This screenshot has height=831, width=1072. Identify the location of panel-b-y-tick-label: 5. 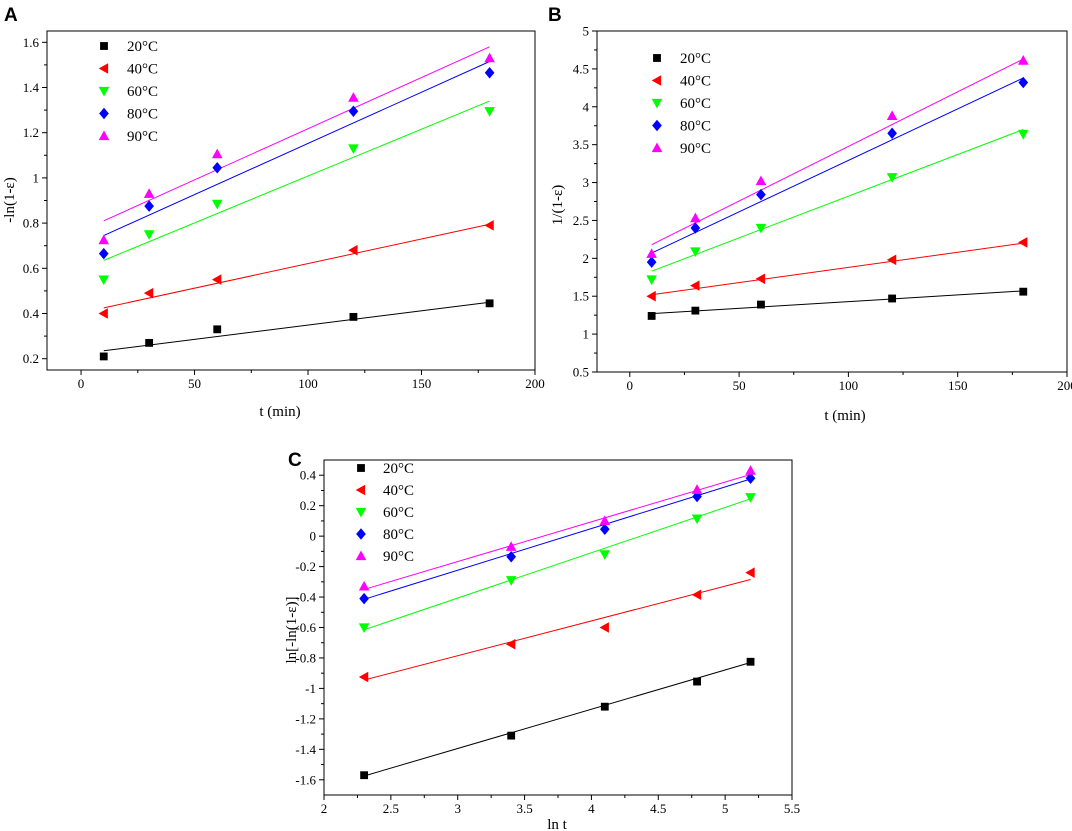
(586, 31).